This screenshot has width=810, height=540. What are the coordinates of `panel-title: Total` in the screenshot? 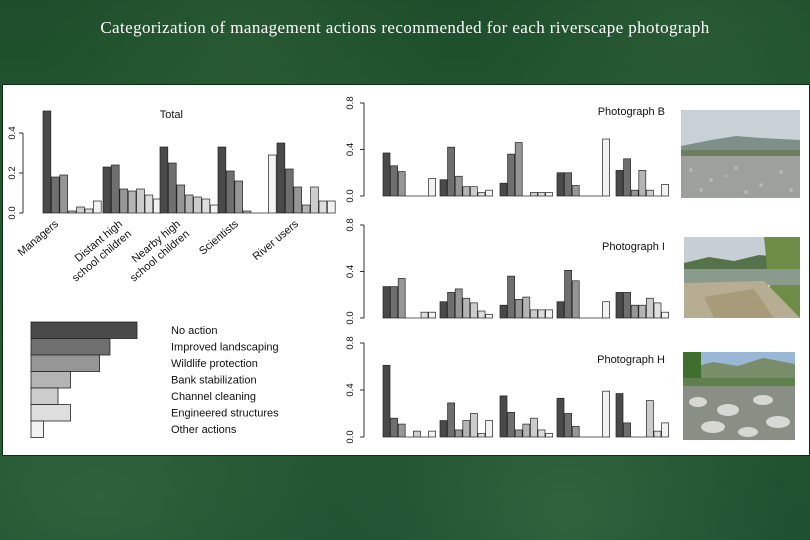 It's located at (171, 115).